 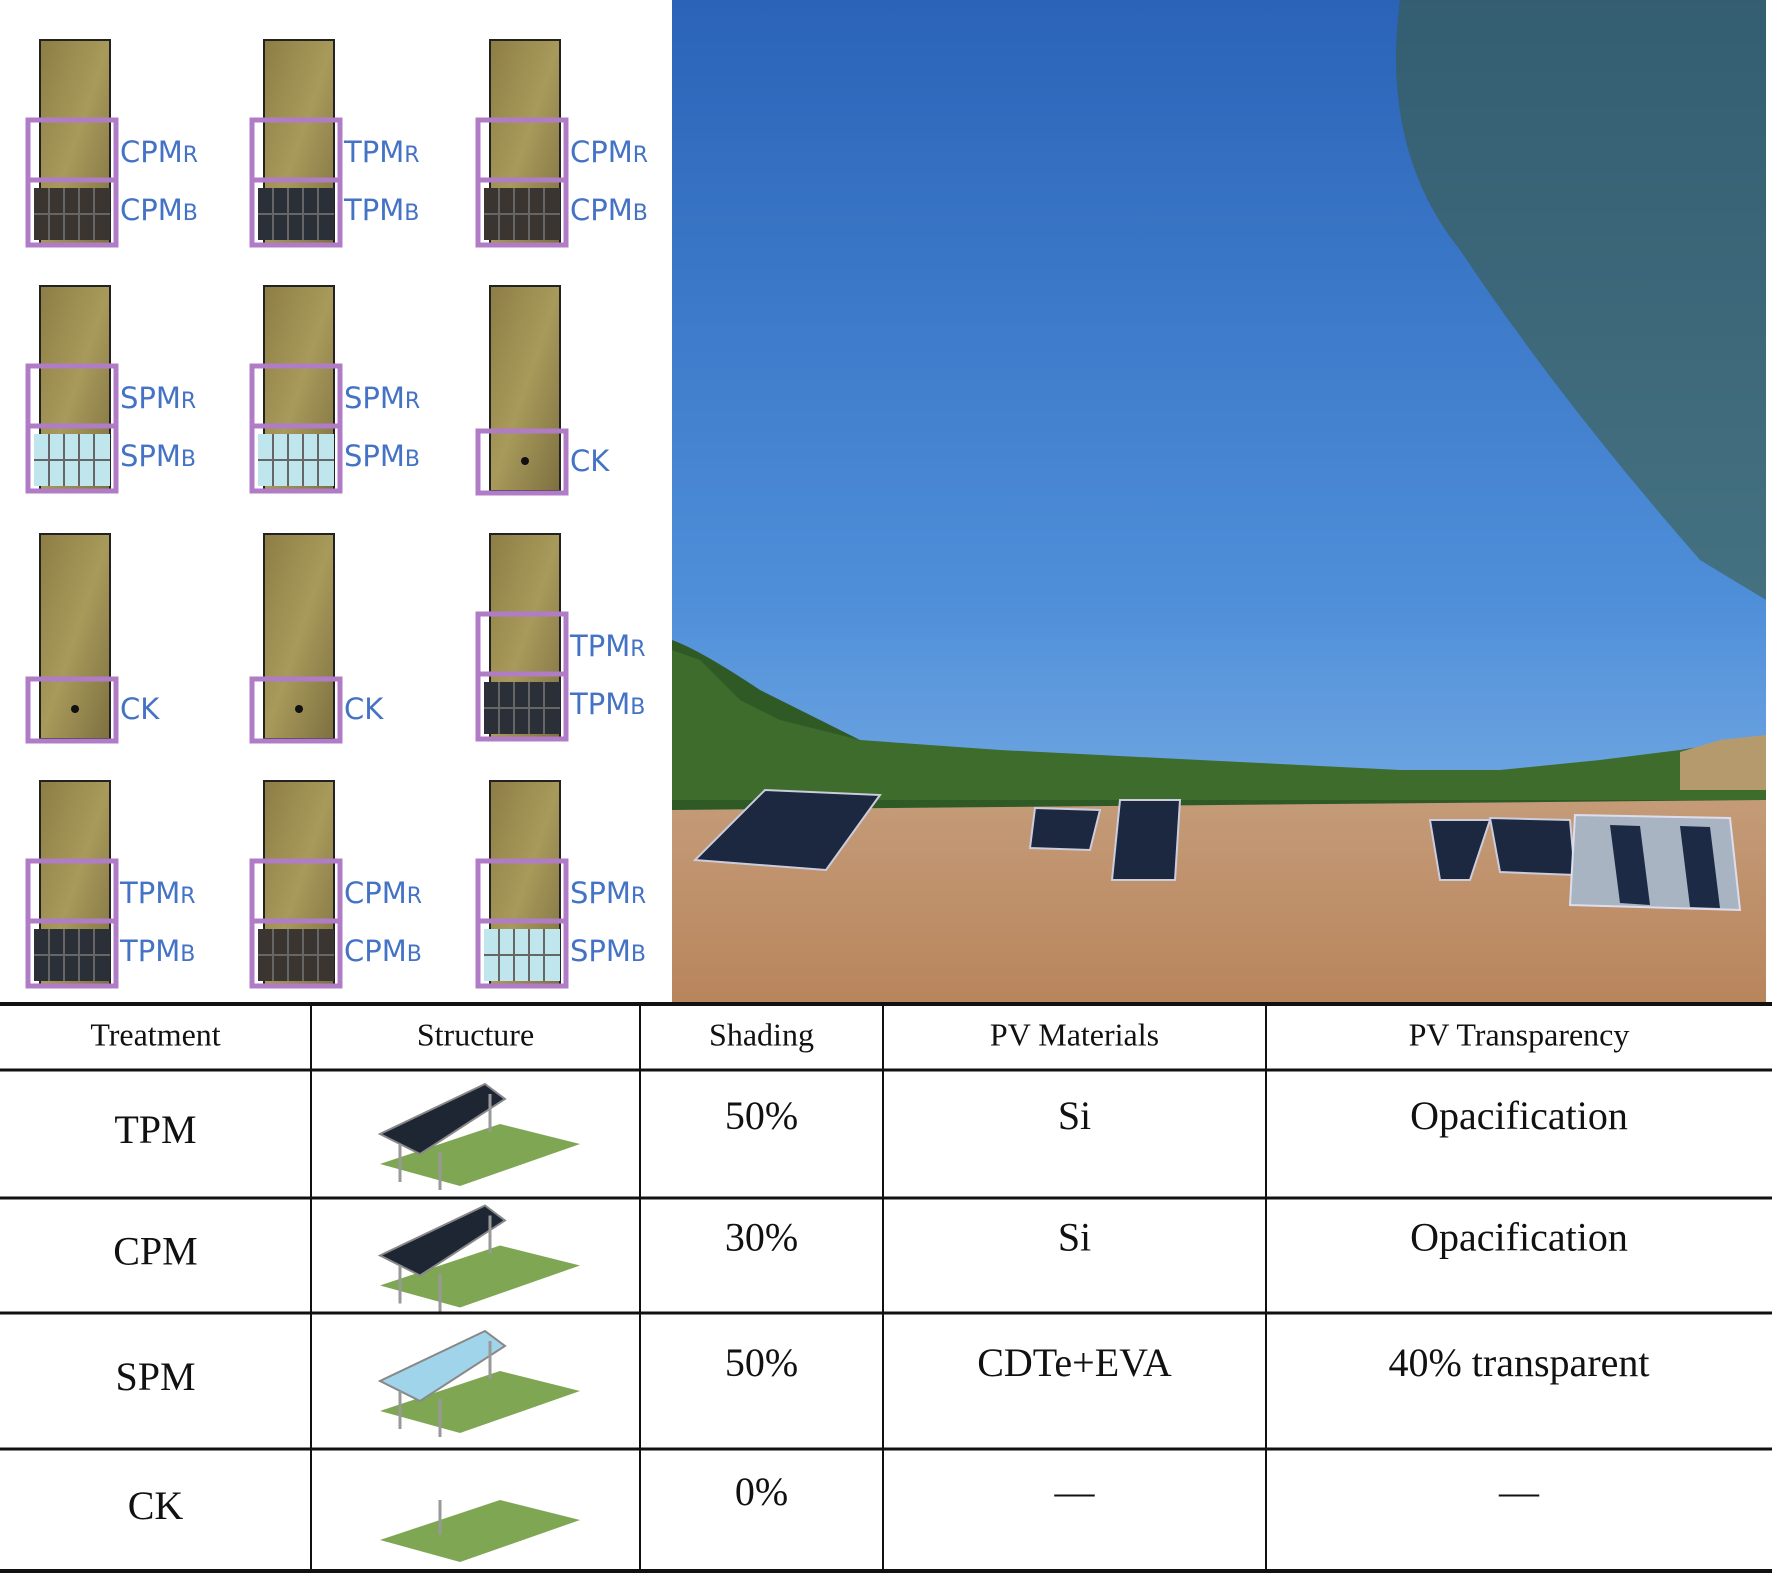 I want to click on table-cell: TPM, so click(x=155, y=1129).